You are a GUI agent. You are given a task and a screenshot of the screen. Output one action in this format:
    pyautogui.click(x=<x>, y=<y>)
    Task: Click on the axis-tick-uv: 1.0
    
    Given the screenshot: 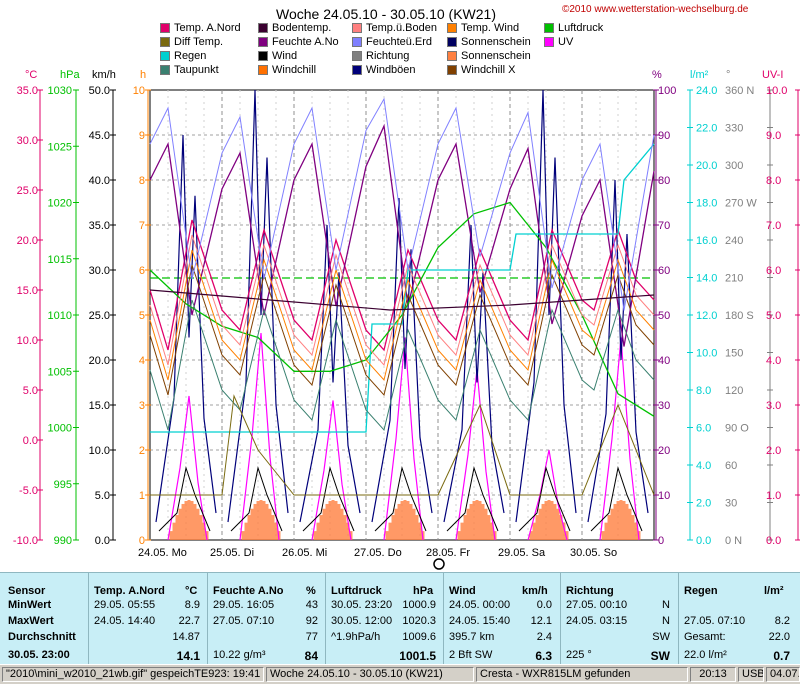 What is the action you would take?
    pyautogui.click(x=773, y=496)
    